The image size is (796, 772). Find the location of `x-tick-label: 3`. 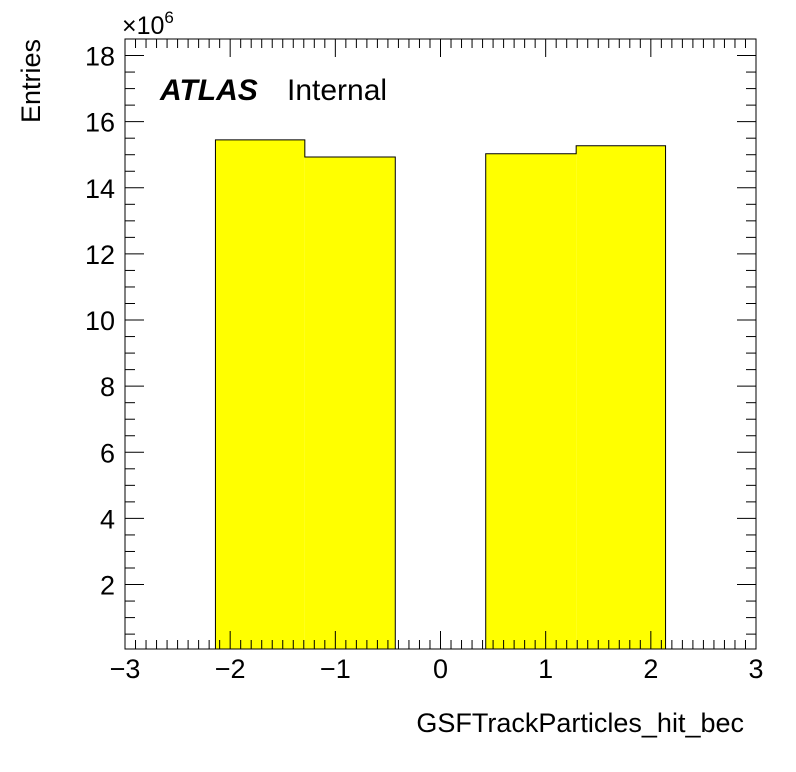

x-tick-label: 3 is located at coordinates (755, 669).